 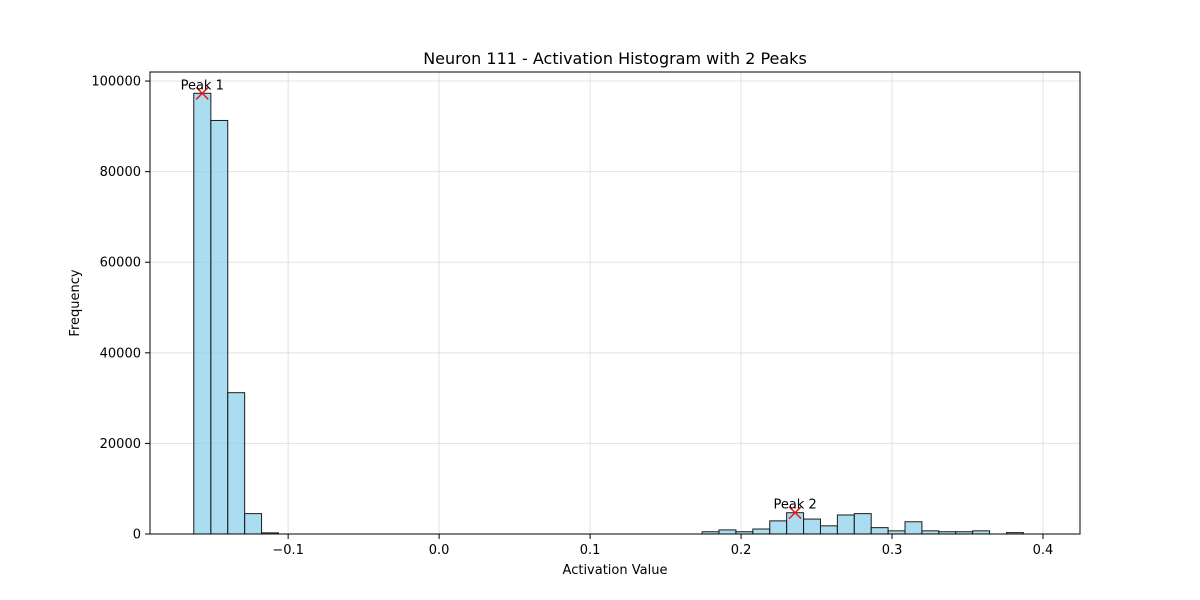 What do you see at coordinates (120, 263) in the screenshot?
I see `y-tick-label-3: 60000` at bounding box center [120, 263].